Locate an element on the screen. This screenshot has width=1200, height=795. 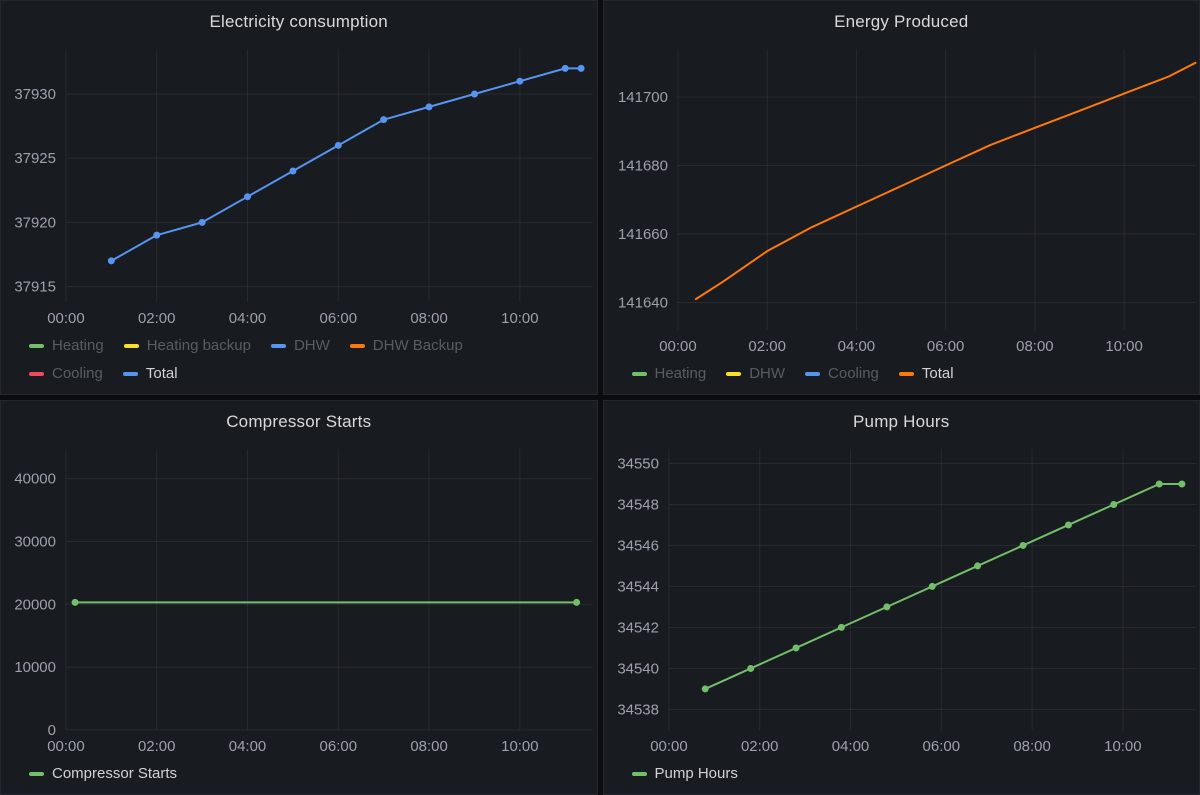
legend-label: Heating backup is located at coordinates (198, 345).